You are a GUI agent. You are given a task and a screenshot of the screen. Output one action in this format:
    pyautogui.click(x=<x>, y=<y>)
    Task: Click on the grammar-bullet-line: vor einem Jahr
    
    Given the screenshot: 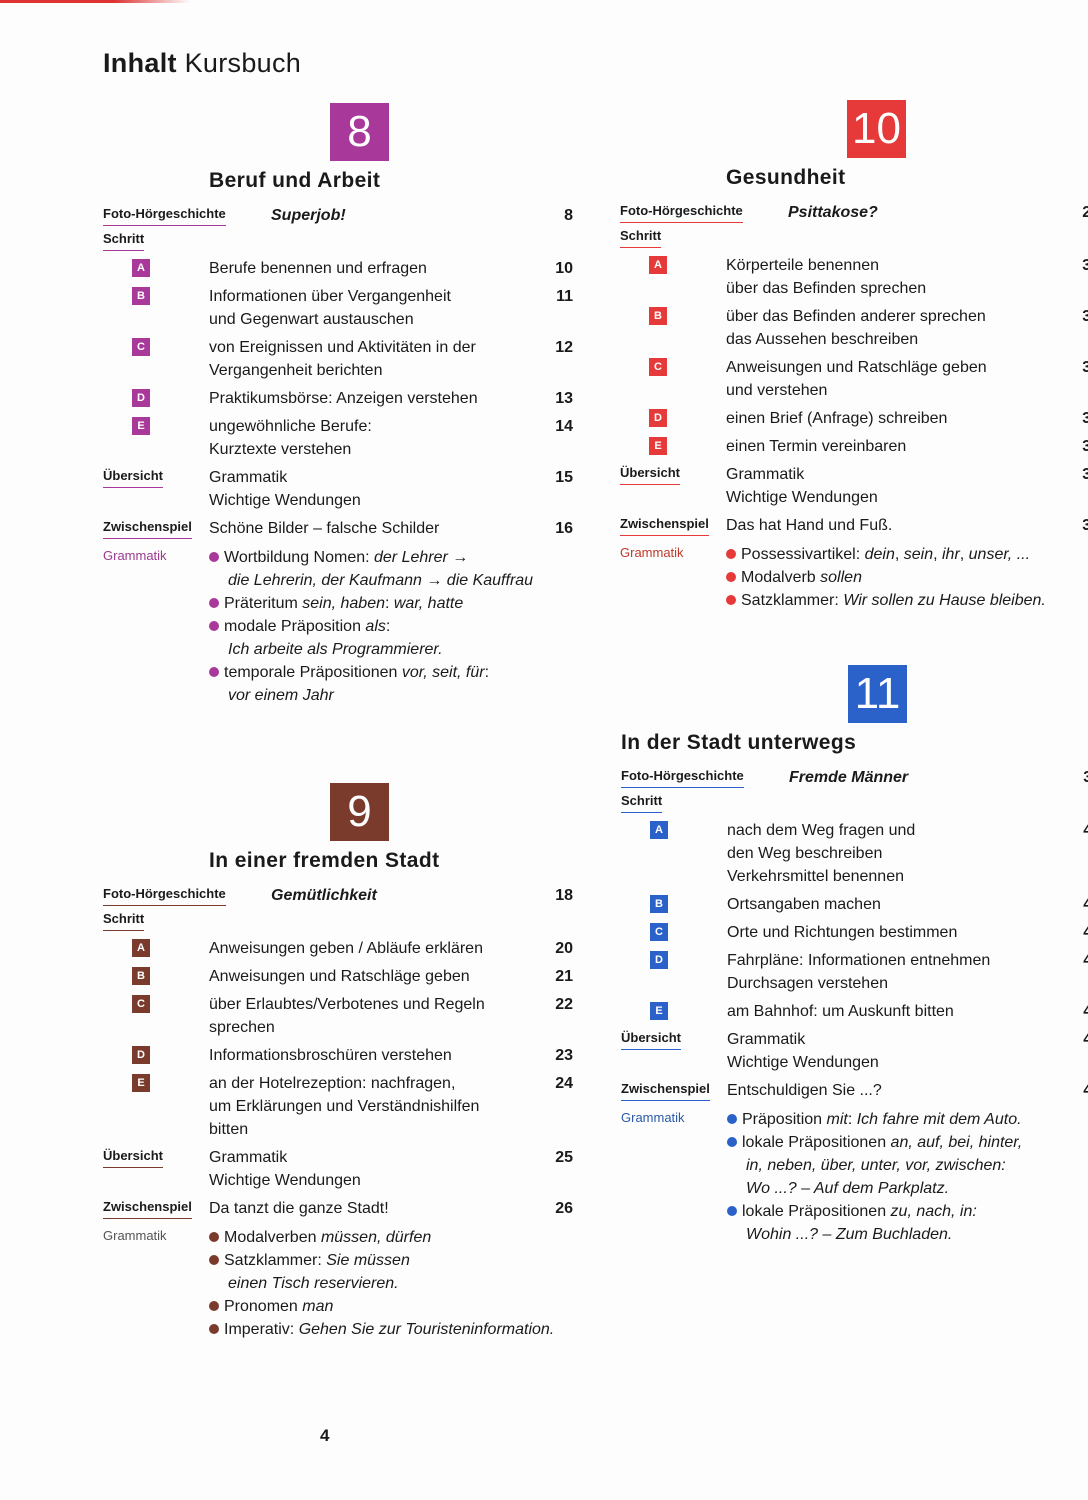 What is the action you would take?
    pyautogui.click(x=408, y=695)
    